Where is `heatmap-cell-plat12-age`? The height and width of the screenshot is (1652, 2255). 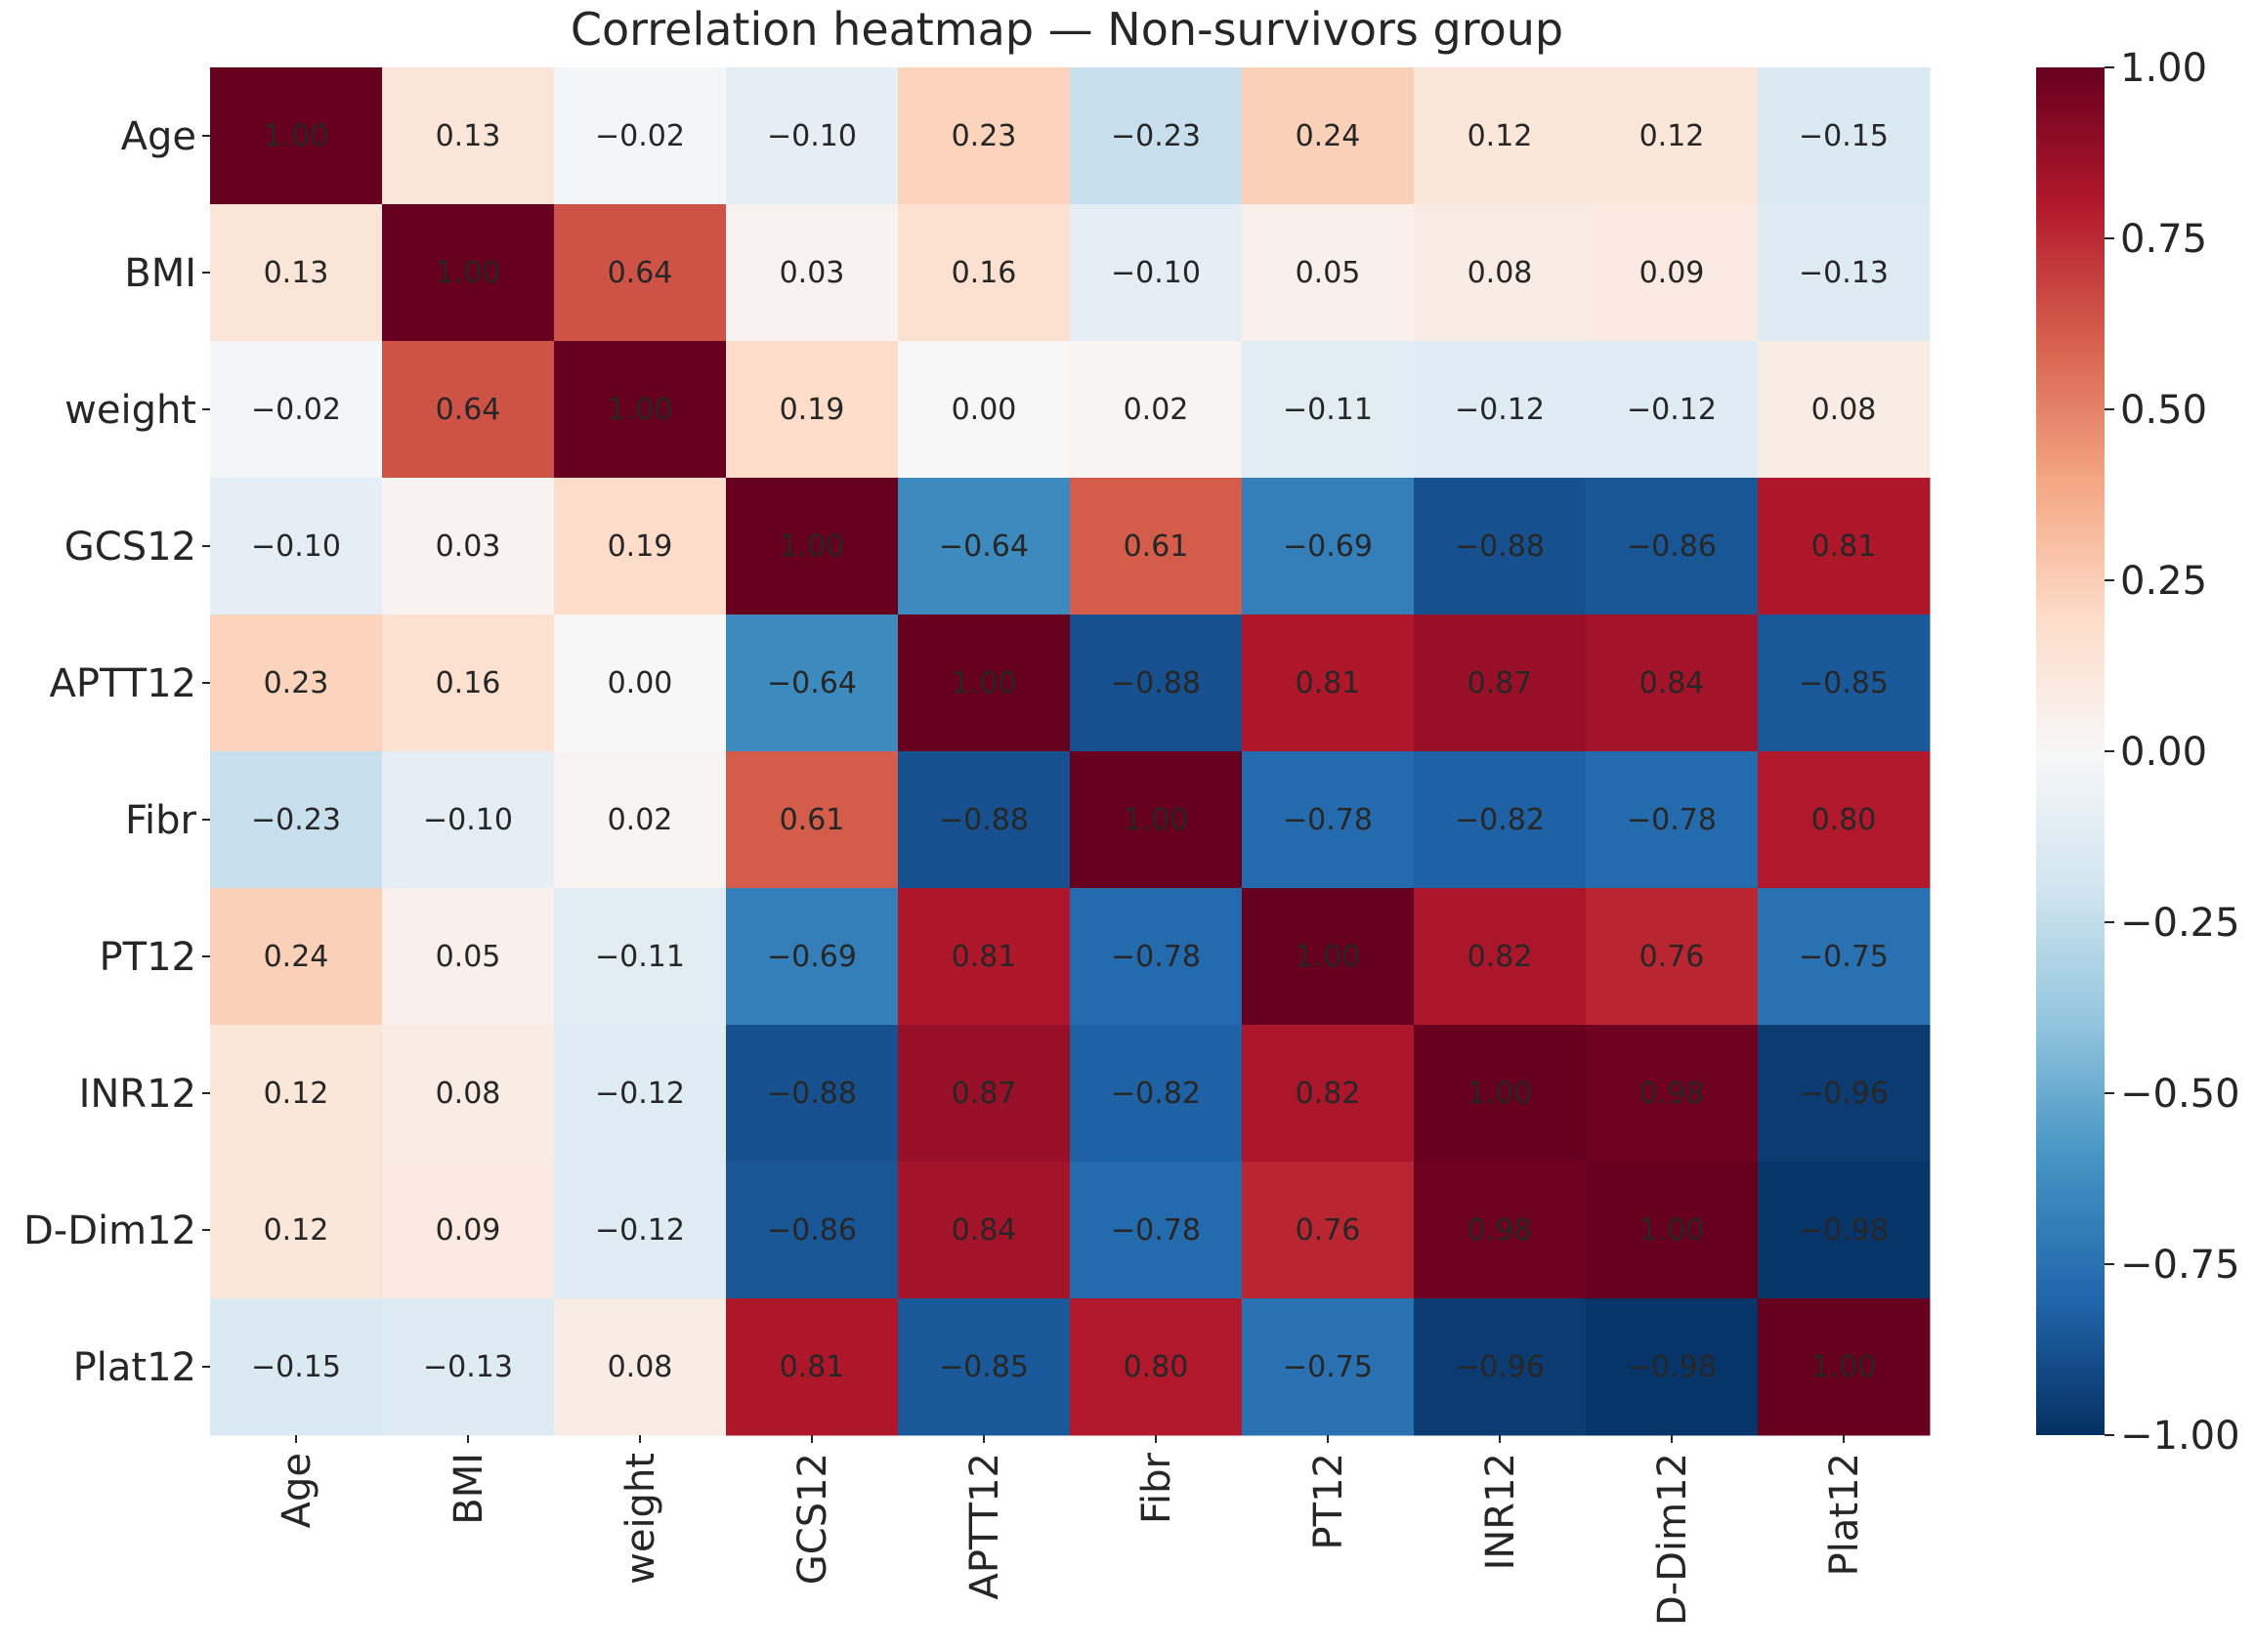
heatmap-cell-plat12-age is located at coordinates (296, 1367).